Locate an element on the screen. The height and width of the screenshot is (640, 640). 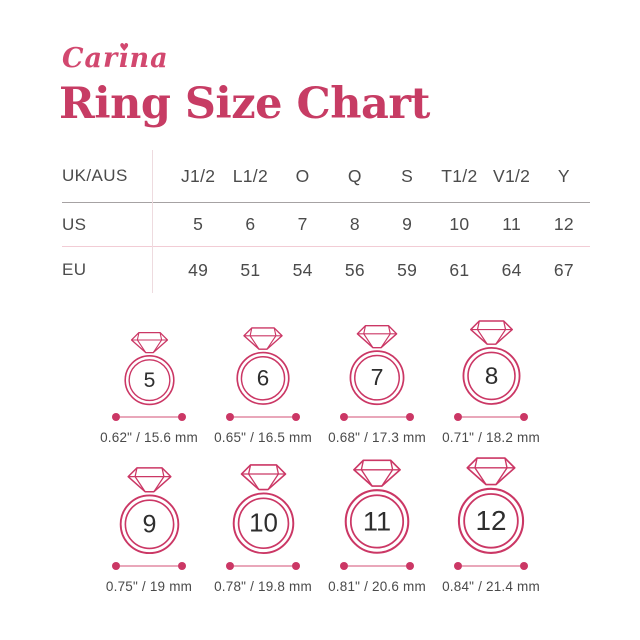
eu-size-cell: 49 is located at coordinates (198, 269).